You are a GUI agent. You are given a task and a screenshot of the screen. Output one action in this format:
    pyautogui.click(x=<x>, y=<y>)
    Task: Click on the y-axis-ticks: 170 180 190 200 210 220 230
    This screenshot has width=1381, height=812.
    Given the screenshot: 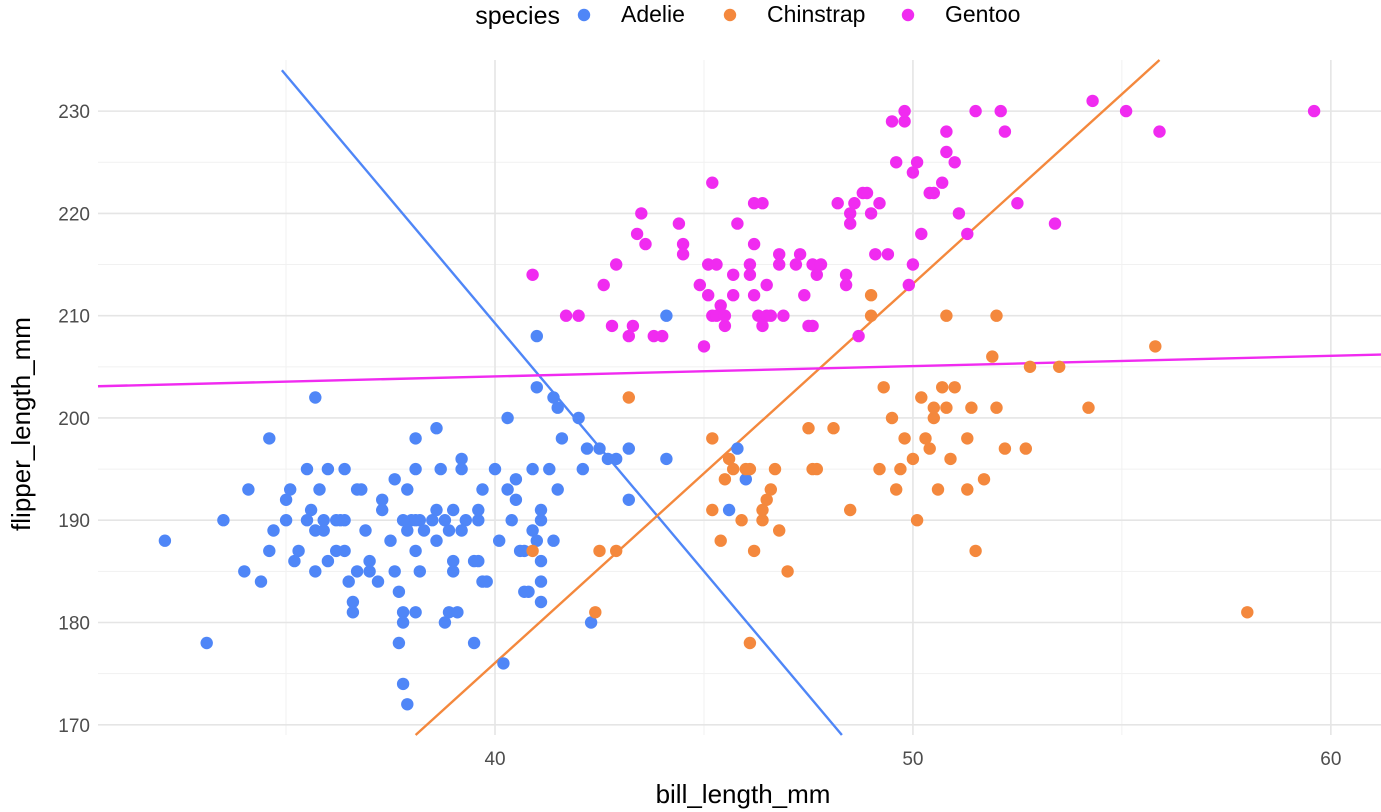 What is the action you would take?
    pyautogui.click(x=74, y=419)
    